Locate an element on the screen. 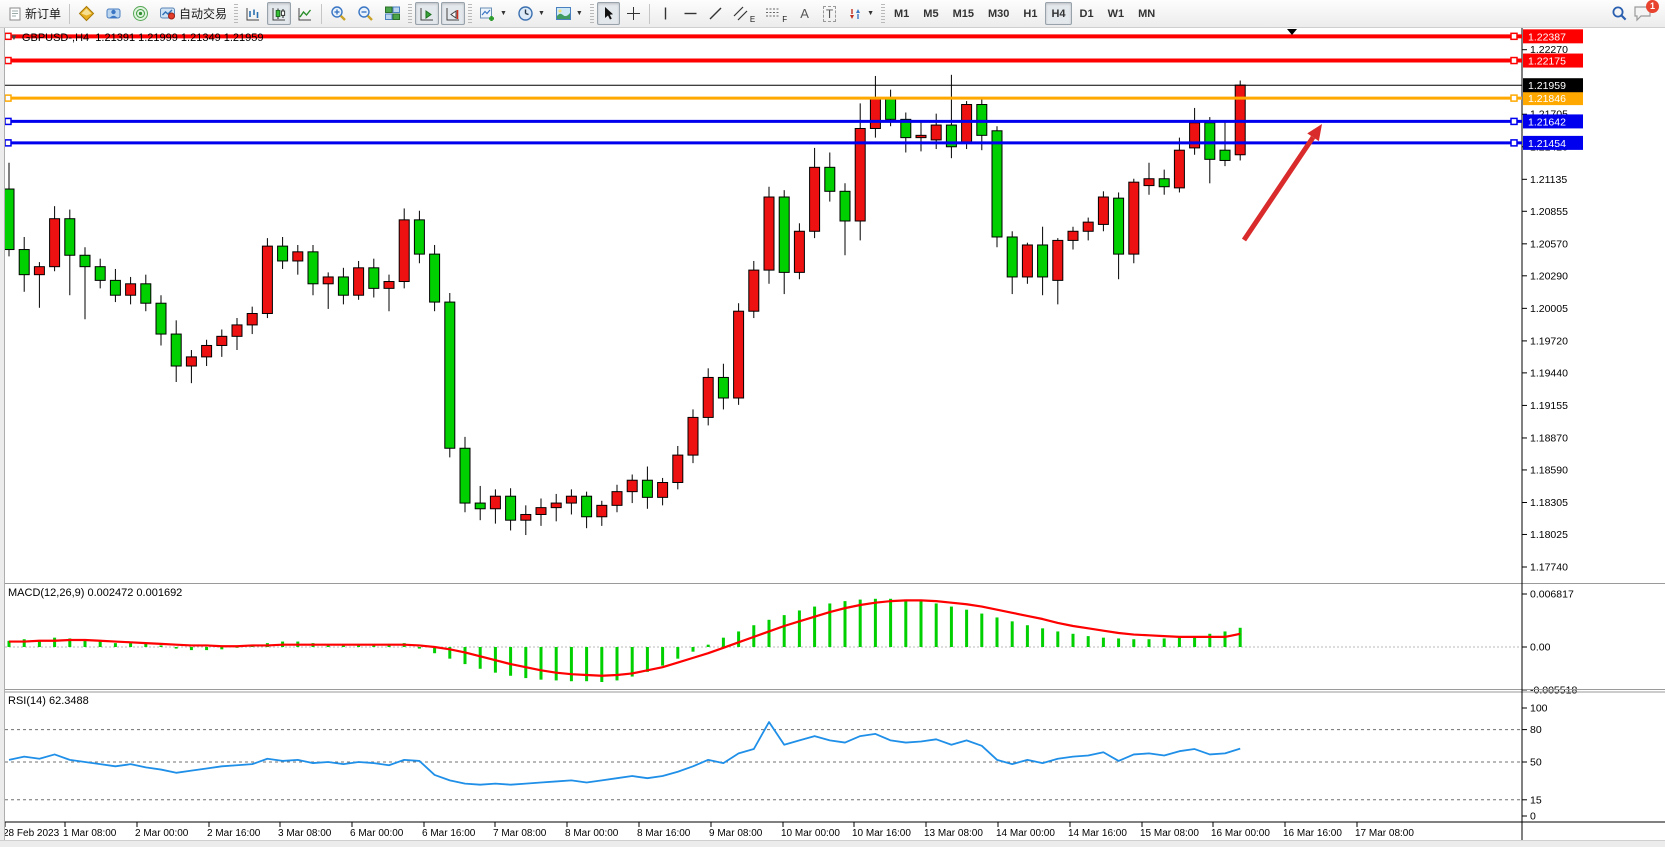  timeframe-button-D1: D1 is located at coordinates (1086, 13).